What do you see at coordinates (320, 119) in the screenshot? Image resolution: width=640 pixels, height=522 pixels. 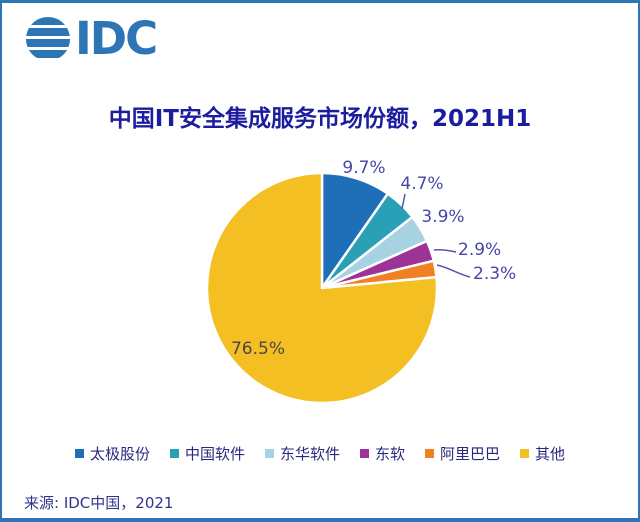 I see `chart-title: 中国IT安全集成服务市场份额，2021H1` at bounding box center [320, 119].